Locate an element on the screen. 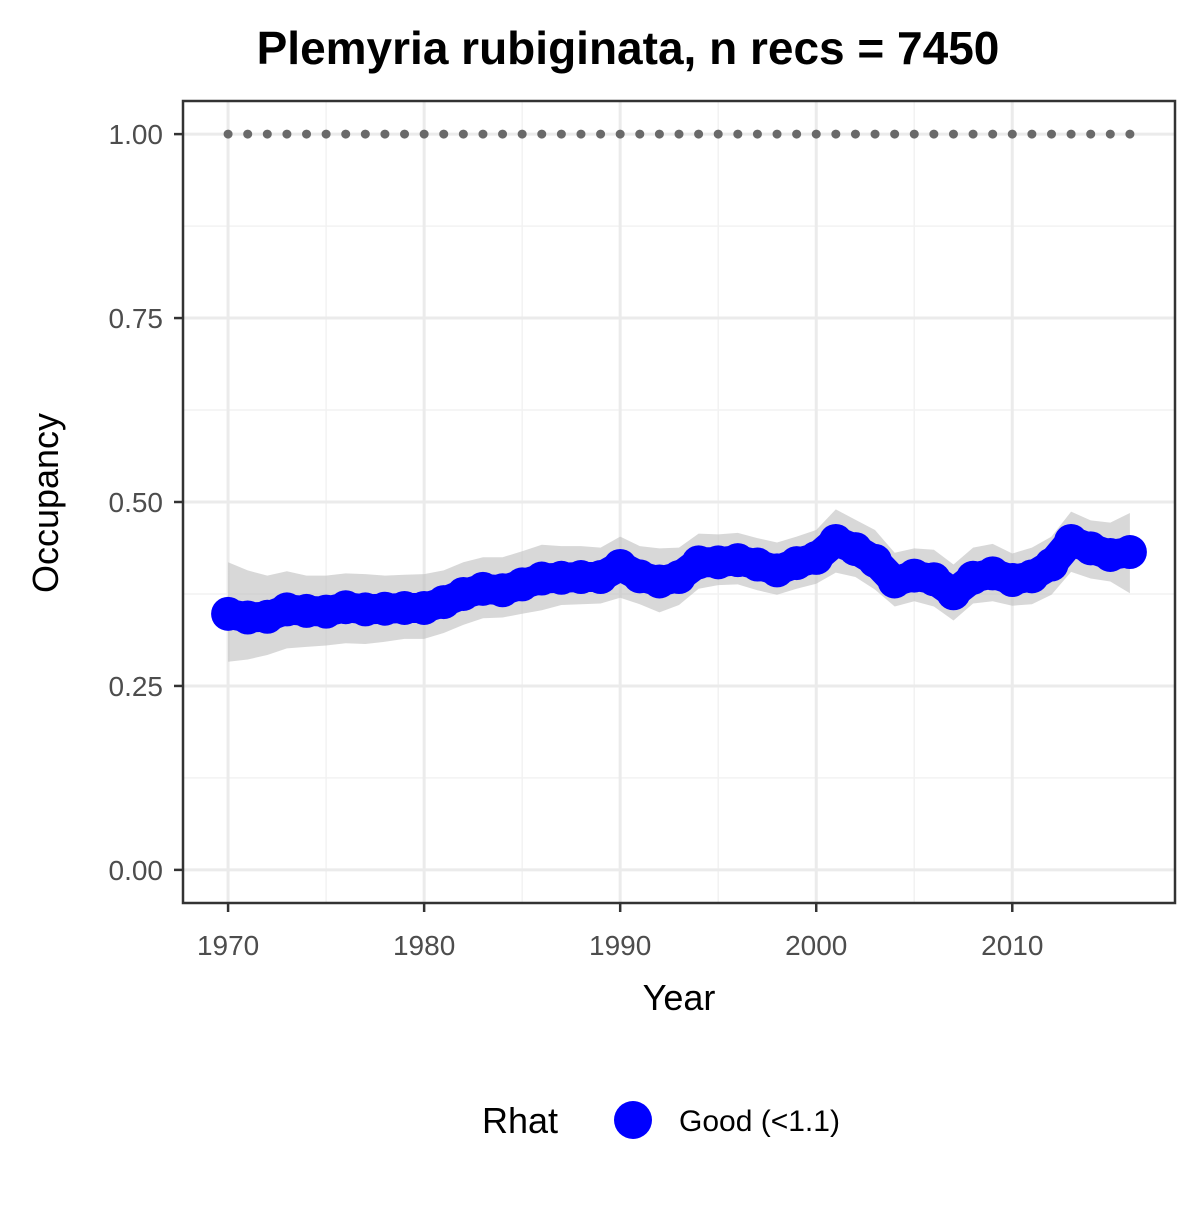 This screenshot has height=1205, width=1200. legend-label-good: Good (<1.1) is located at coordinates (759, 1121).